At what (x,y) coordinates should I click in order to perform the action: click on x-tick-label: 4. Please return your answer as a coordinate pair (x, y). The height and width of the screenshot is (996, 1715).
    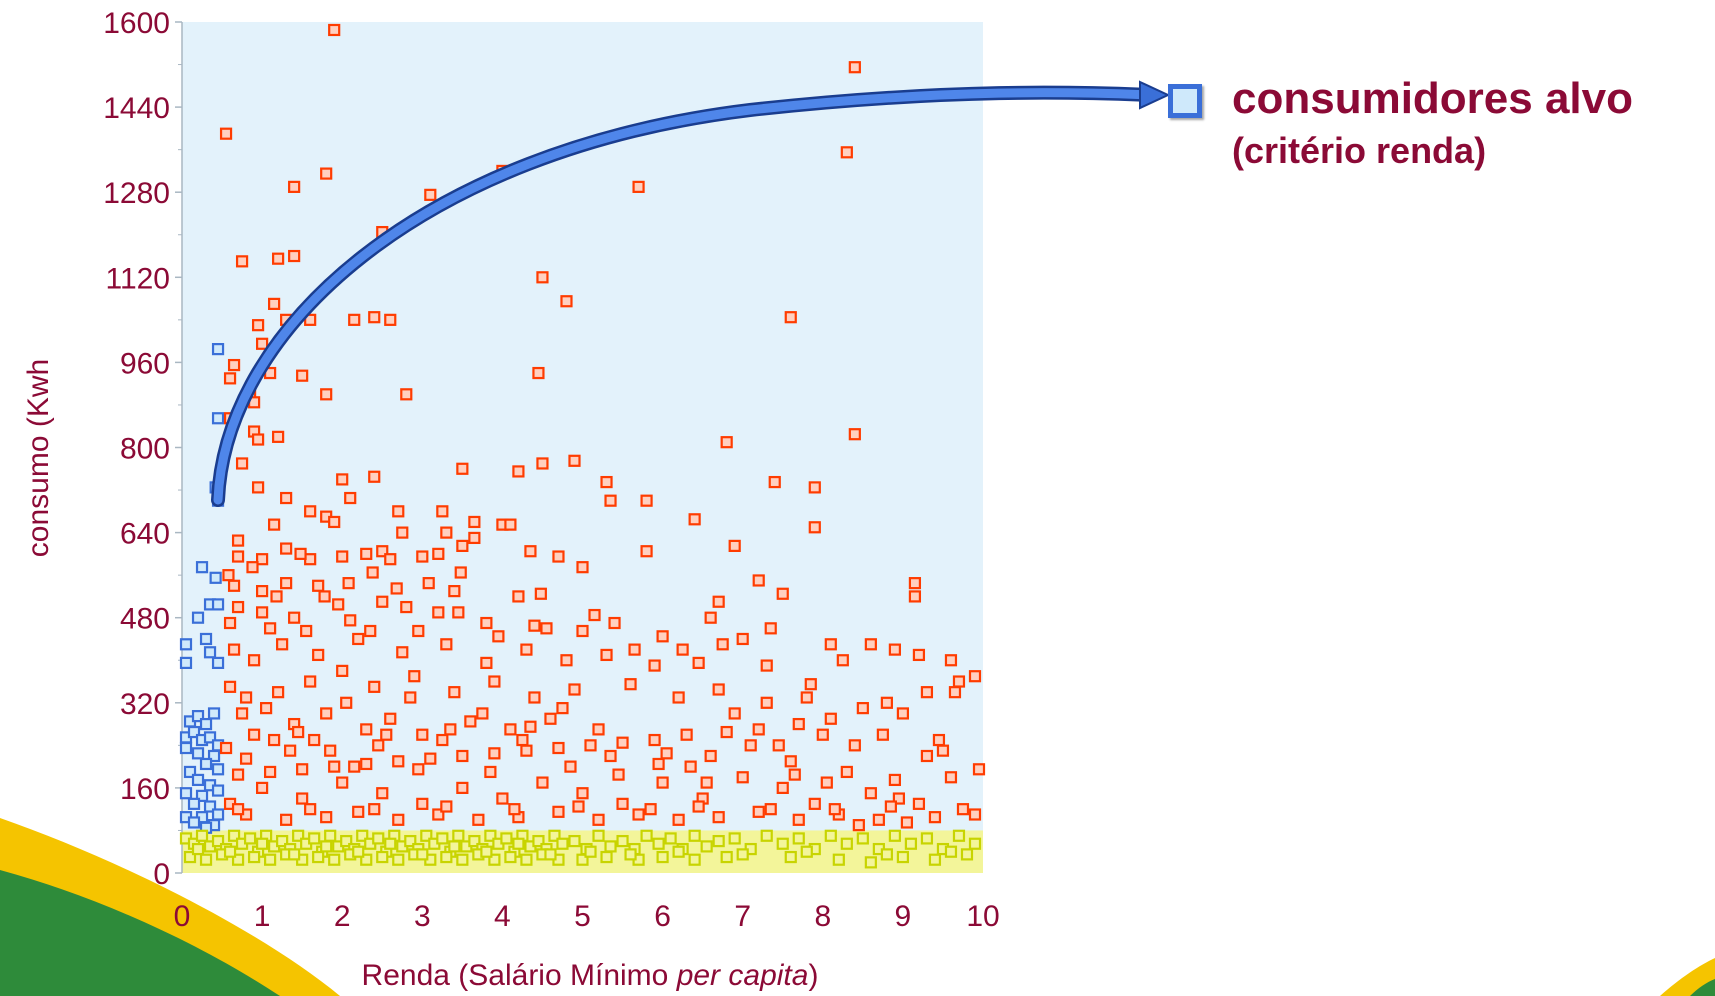
    Looking at the image, I should click on (502, 916).